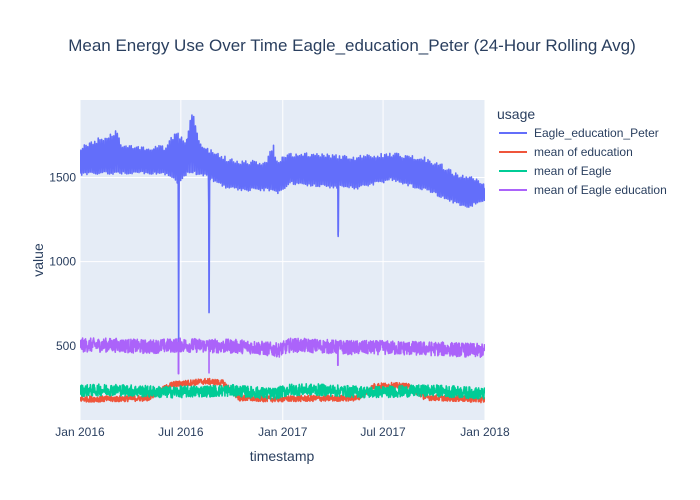 The image size is (700, 500). I want to click on x-axis-ticks: Jan 2016 Jul 2016 Jan 2017 Jul 2017 Jan 2018, so click(282, 432).